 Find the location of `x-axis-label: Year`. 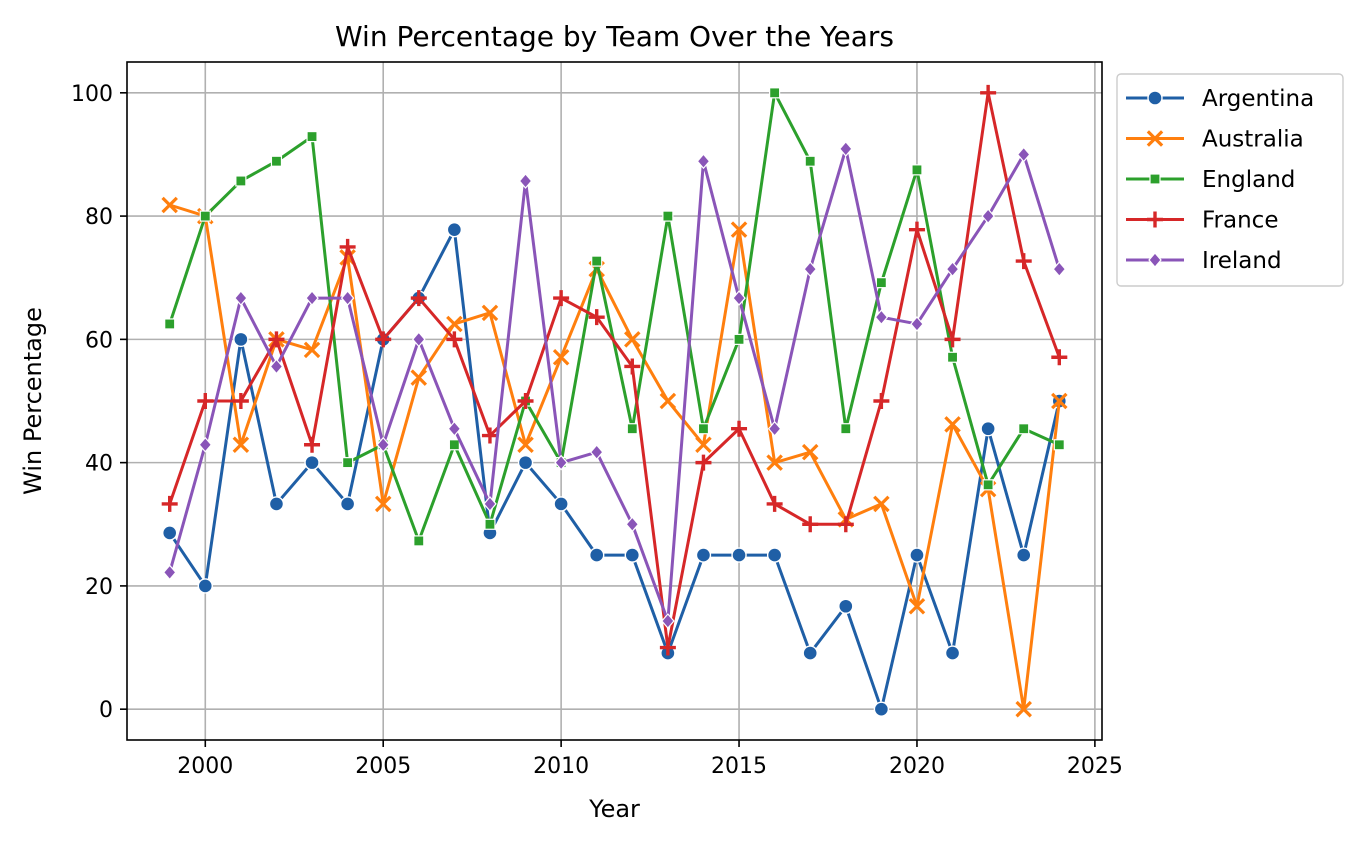

x-axis-label: Year is located at coordinates (614, 809).